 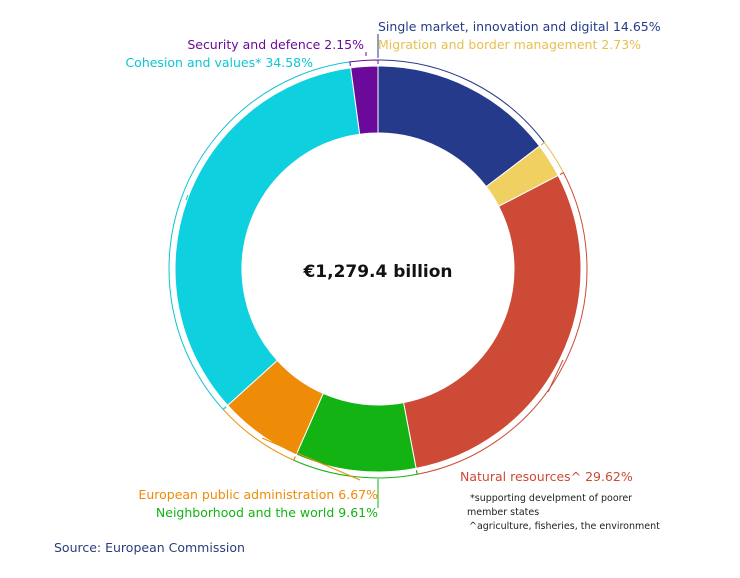 I want to click on note-natural-resources: ^agriculture, fisheries, the environment, so click(x=564, y=526).